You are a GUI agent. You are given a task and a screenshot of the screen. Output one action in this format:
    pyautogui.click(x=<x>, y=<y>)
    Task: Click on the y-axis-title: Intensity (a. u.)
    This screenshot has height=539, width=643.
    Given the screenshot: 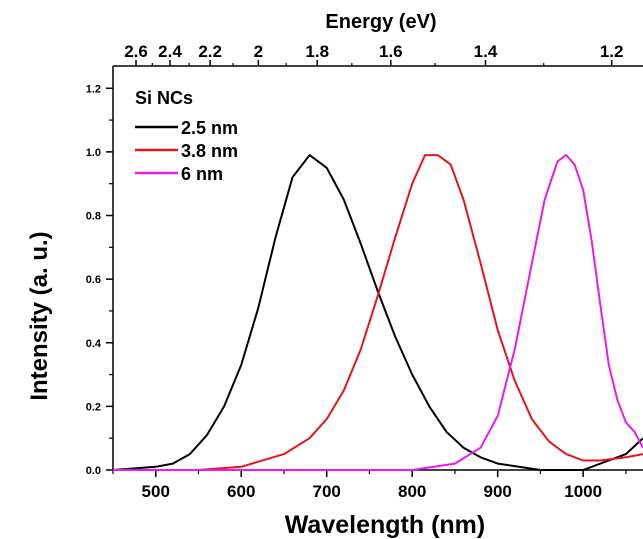 What is the action you would take?
    pyautogui.click(x=39, y=315)
    